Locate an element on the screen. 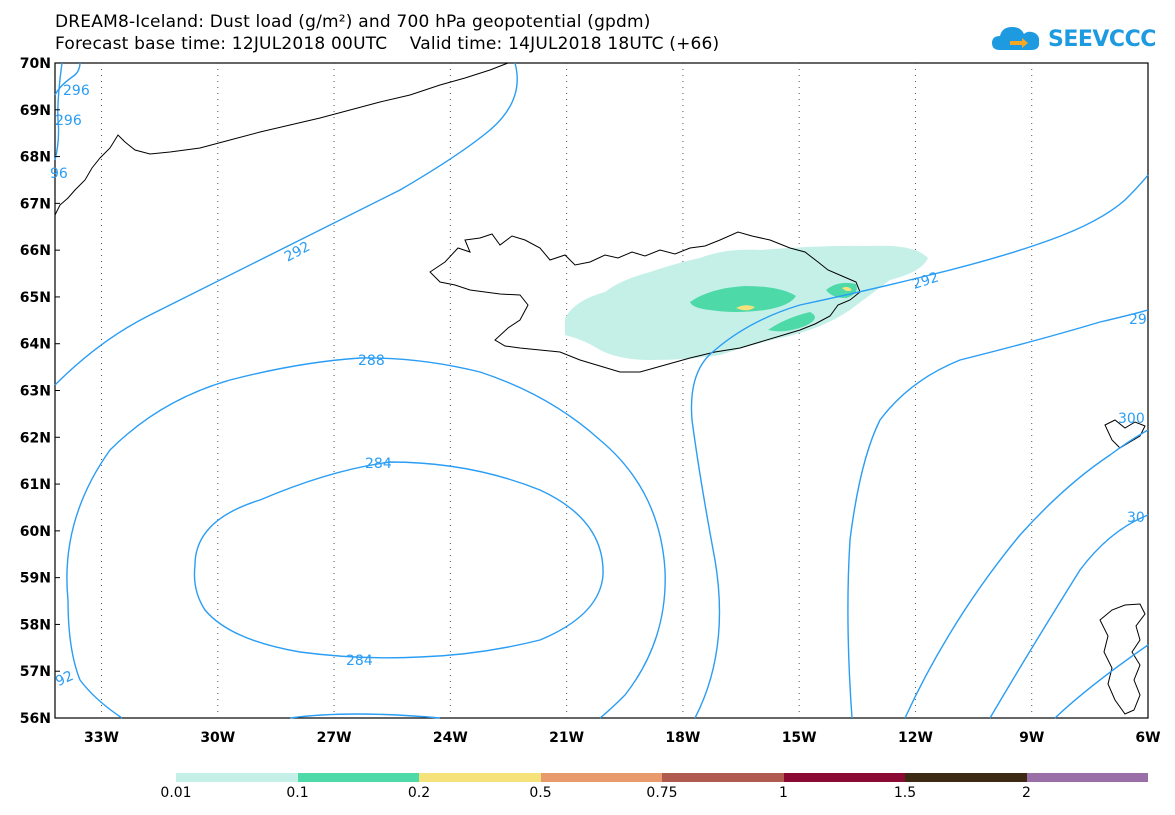  faroe-coast is located at coordinates (1125, 434).